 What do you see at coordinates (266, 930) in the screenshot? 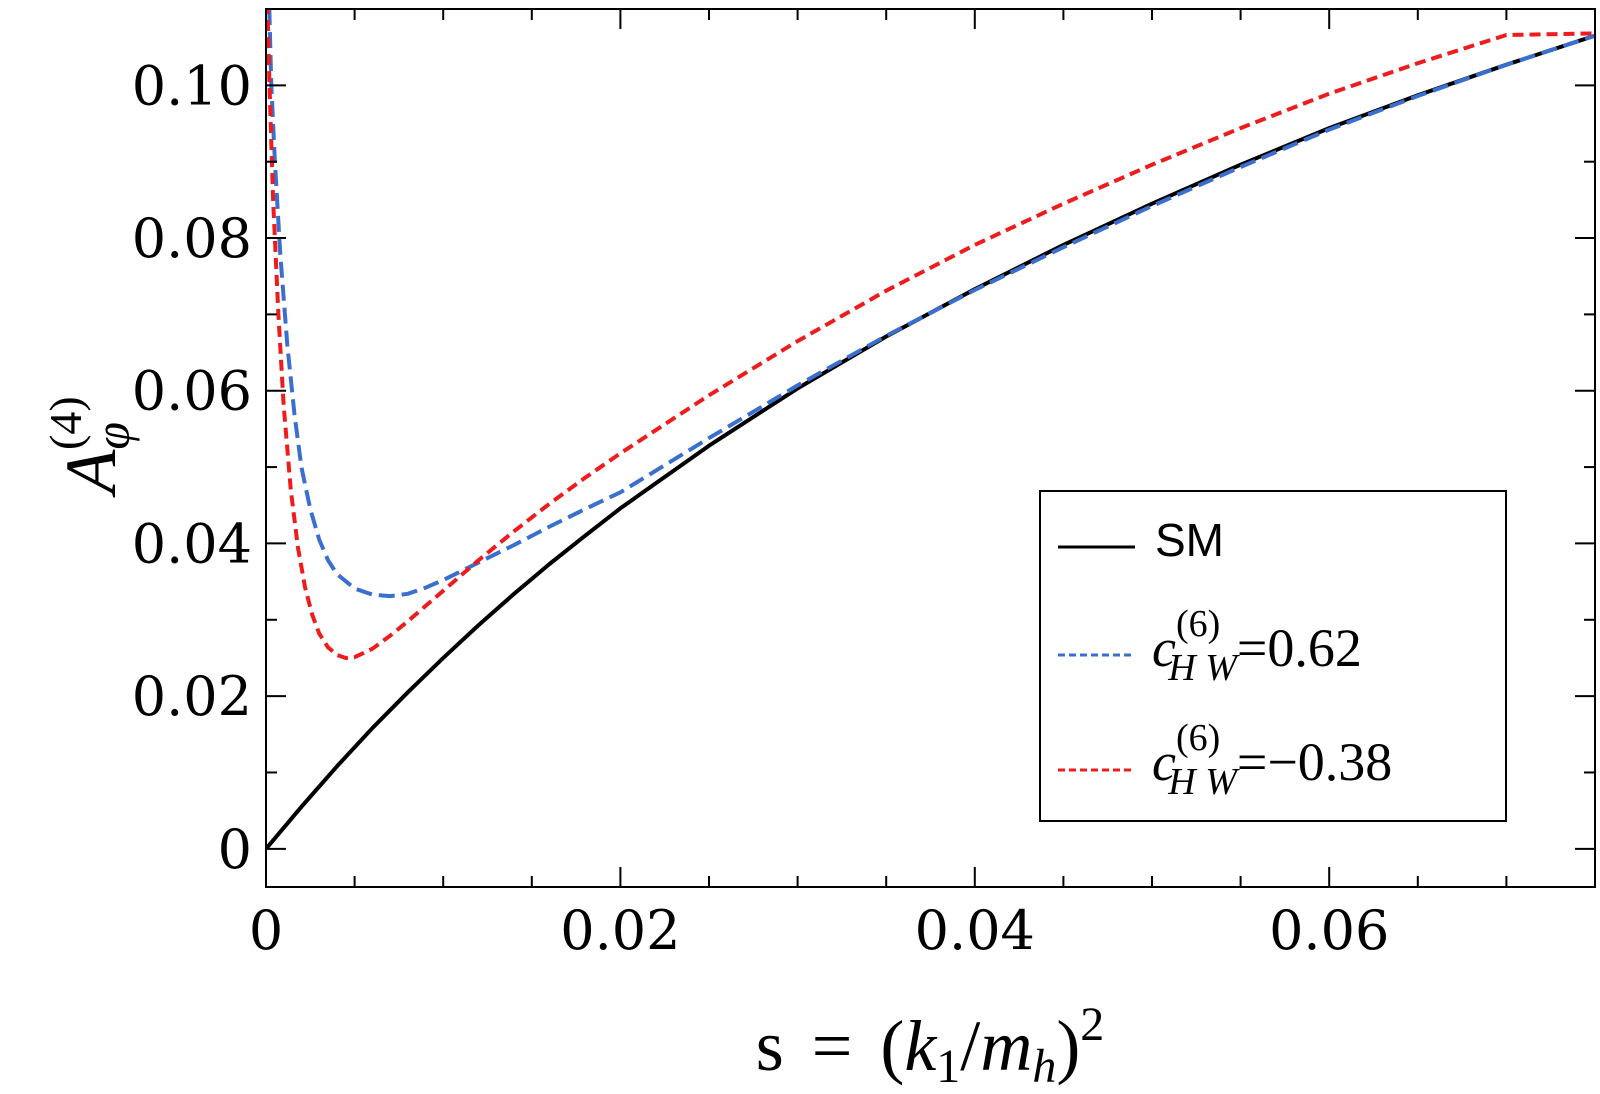
I see `x-tick-label: 0` at bounding box center [266, 930].